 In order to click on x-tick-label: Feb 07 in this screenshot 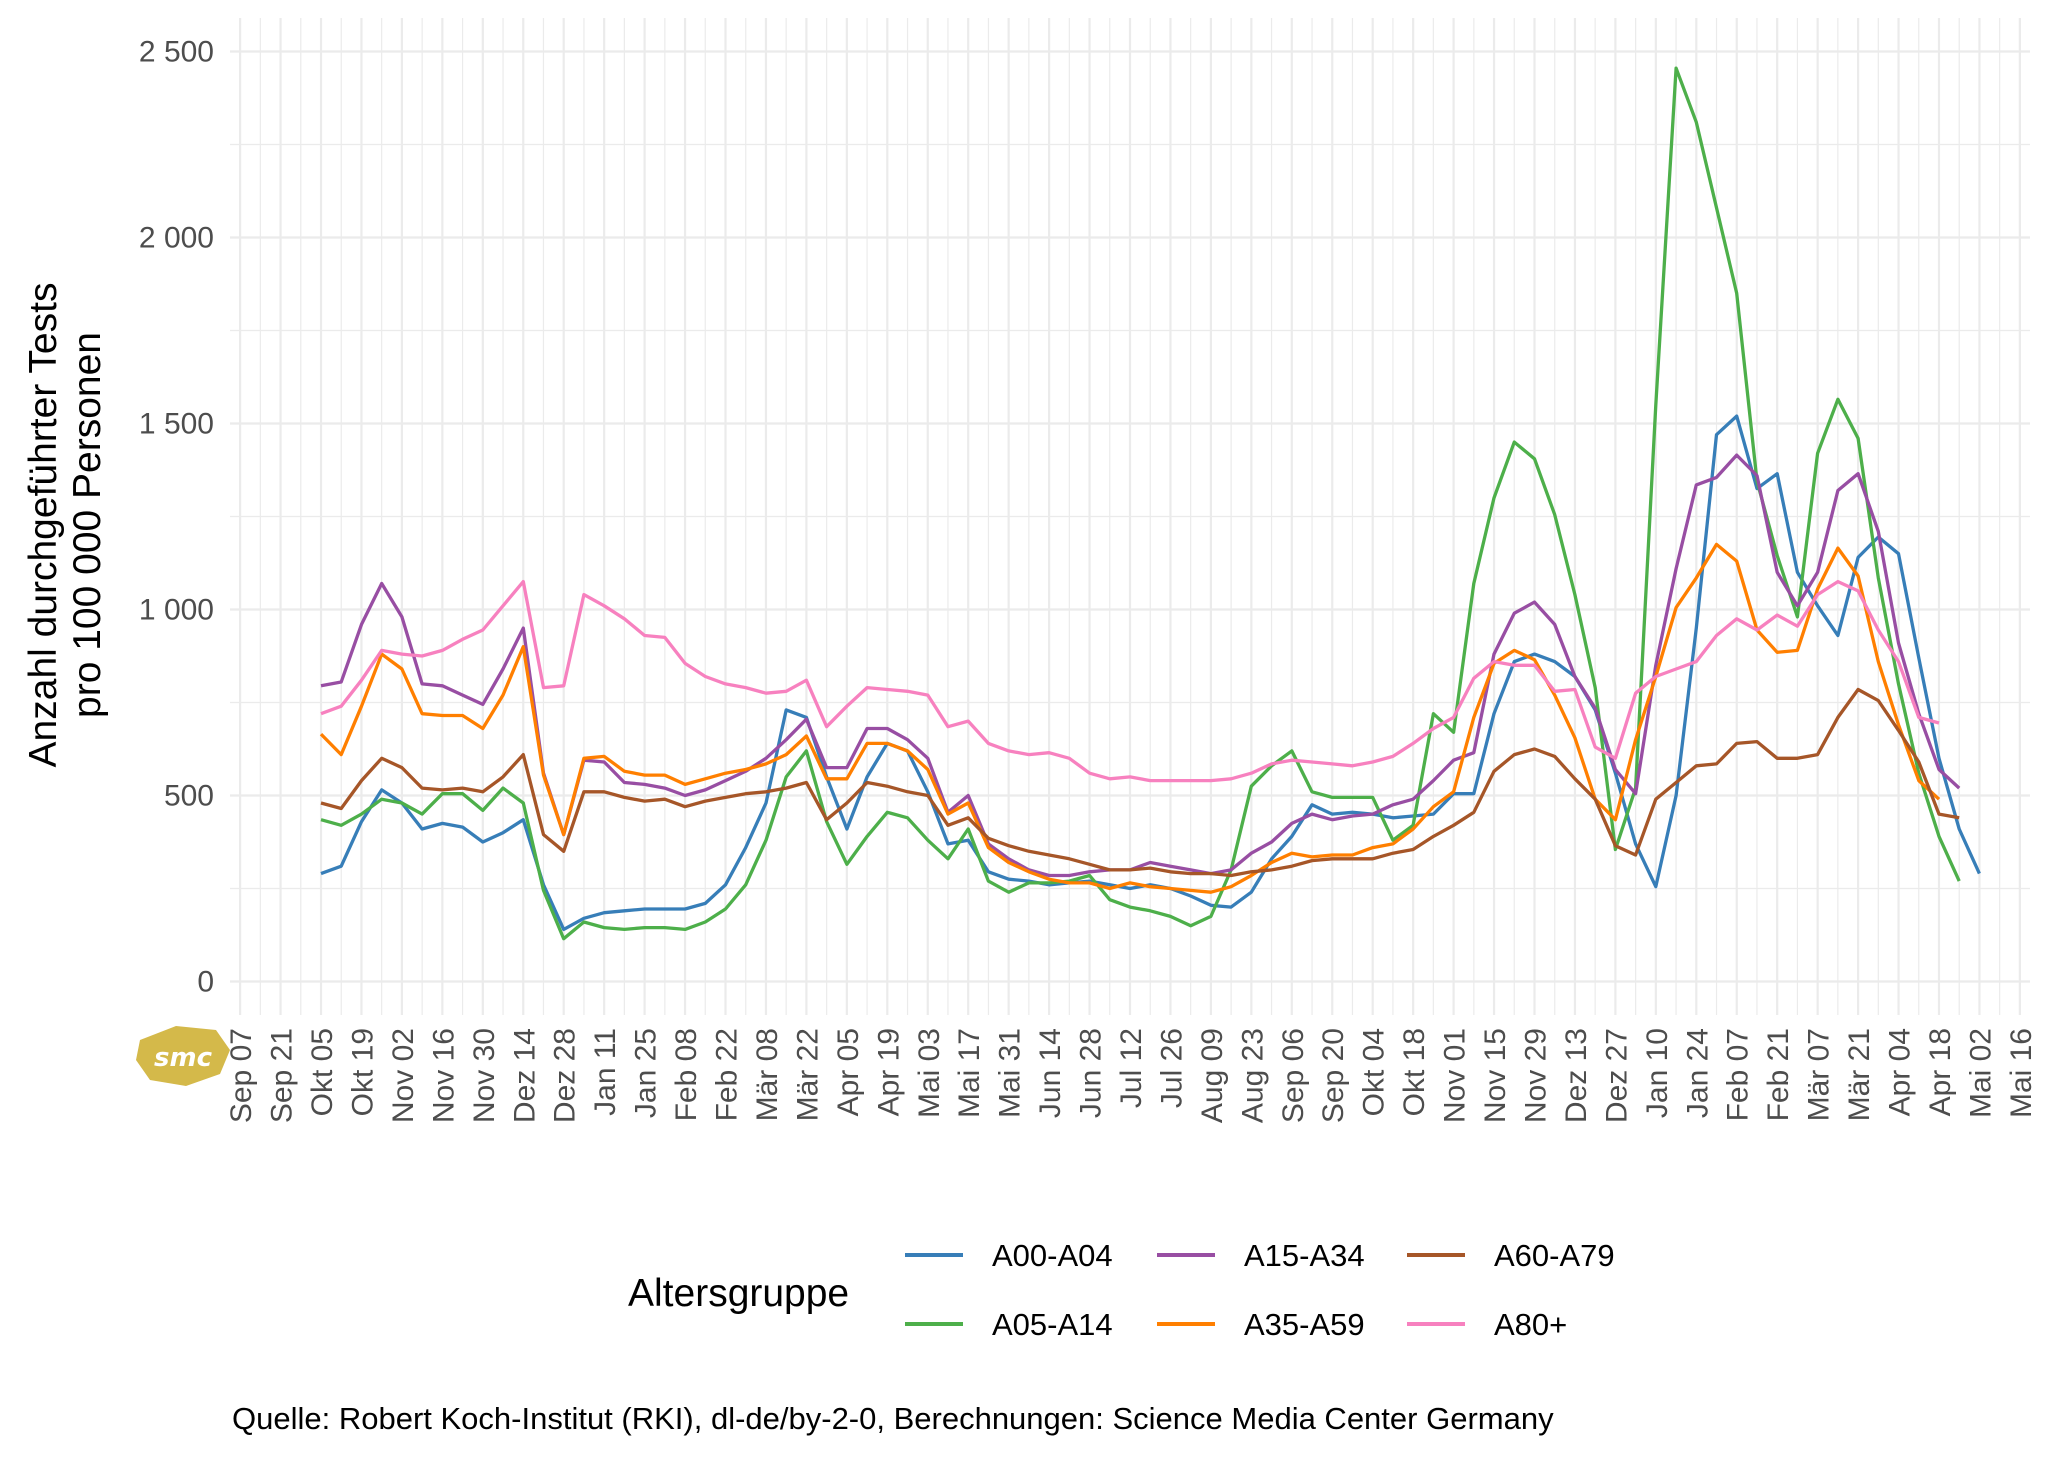, I will do `click(1738, 1074)`.